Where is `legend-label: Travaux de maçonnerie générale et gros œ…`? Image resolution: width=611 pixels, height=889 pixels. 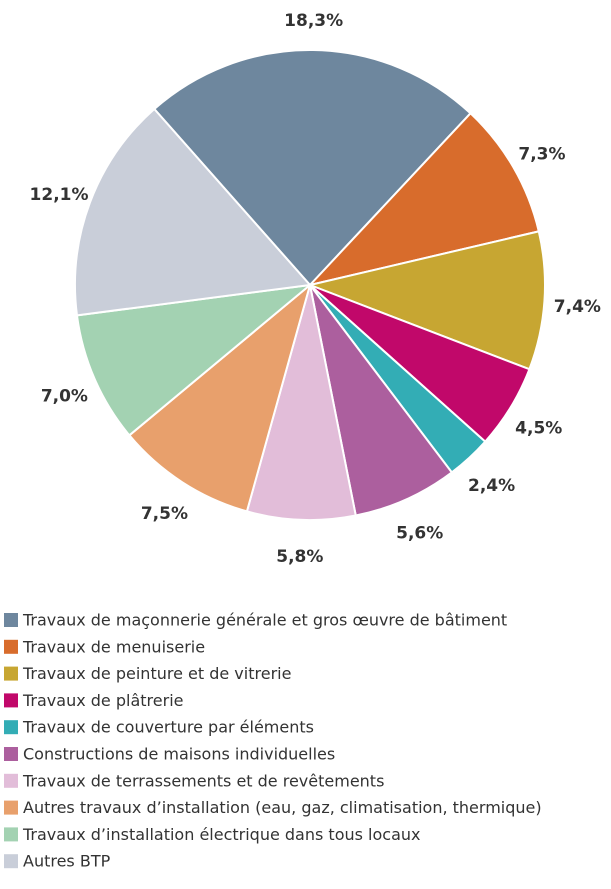 legend-label: Travaux de maçonnerie générale et gros œ… is located at coordinates (264, 620).